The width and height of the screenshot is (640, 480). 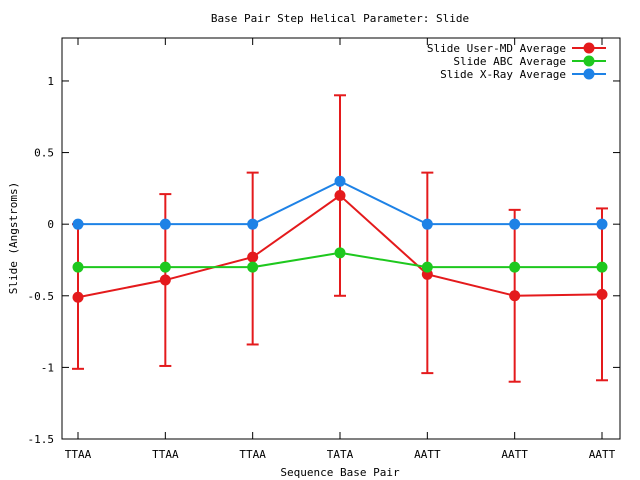 What do you see at coordinates (50, 81) in the screenshot?
I see `y-tick-label: 1` at bounding box center [50, 81].